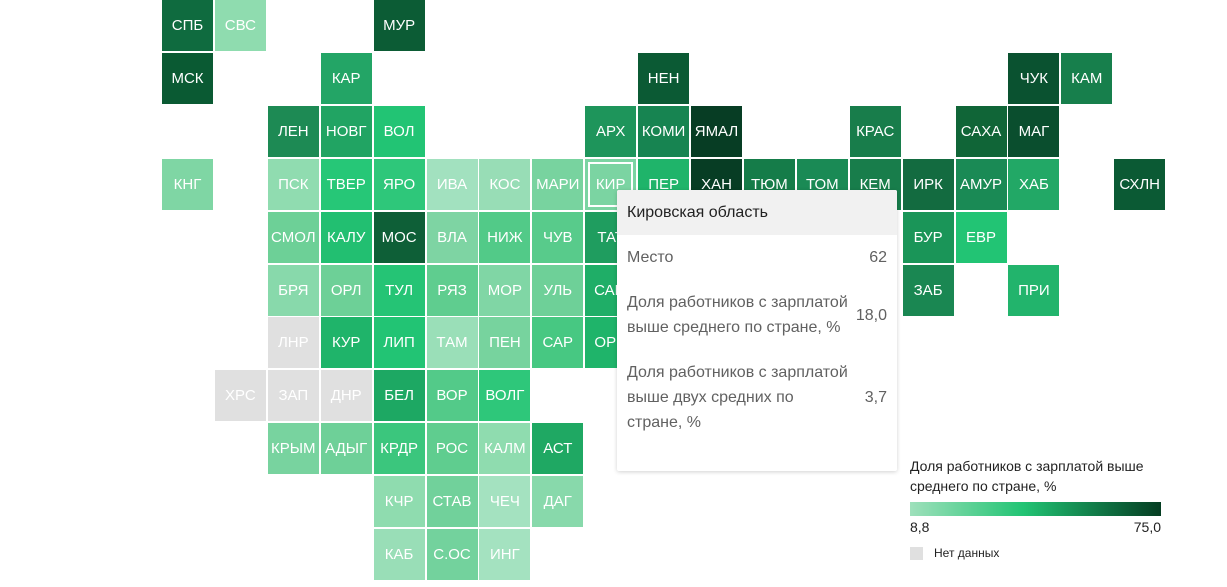  I want to click on legend-ticks: 8,8 75,0, so click(1035, 525).